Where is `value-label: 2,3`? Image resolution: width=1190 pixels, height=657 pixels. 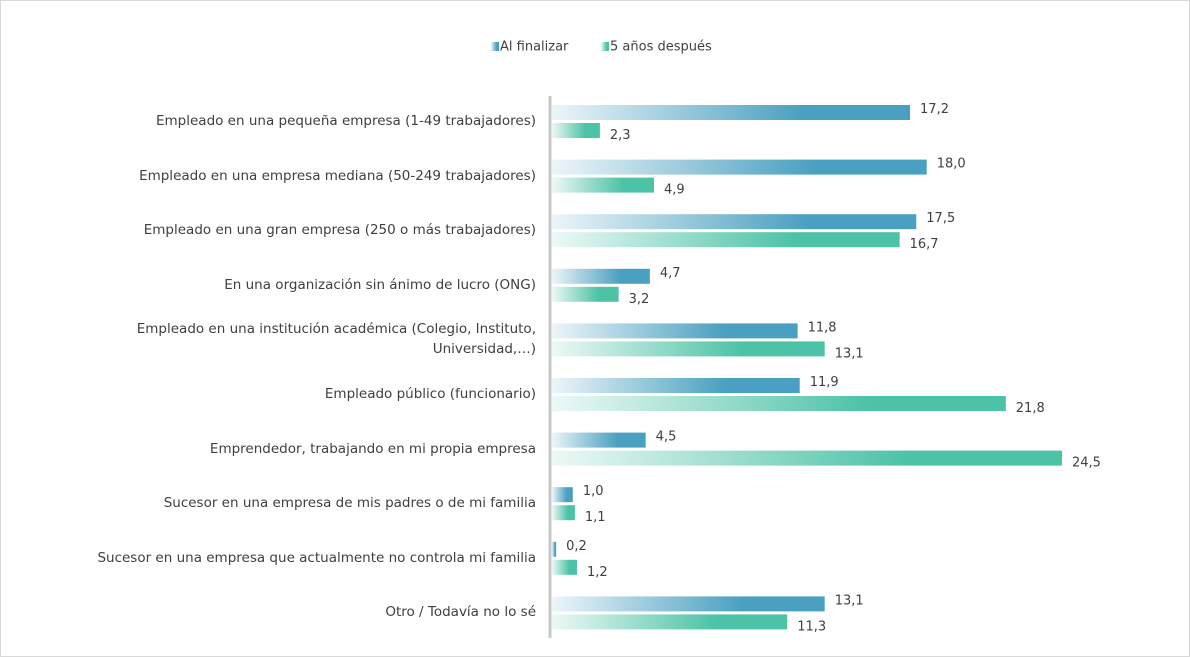
value-label: 2,3 is located at coordinates (620, 135).